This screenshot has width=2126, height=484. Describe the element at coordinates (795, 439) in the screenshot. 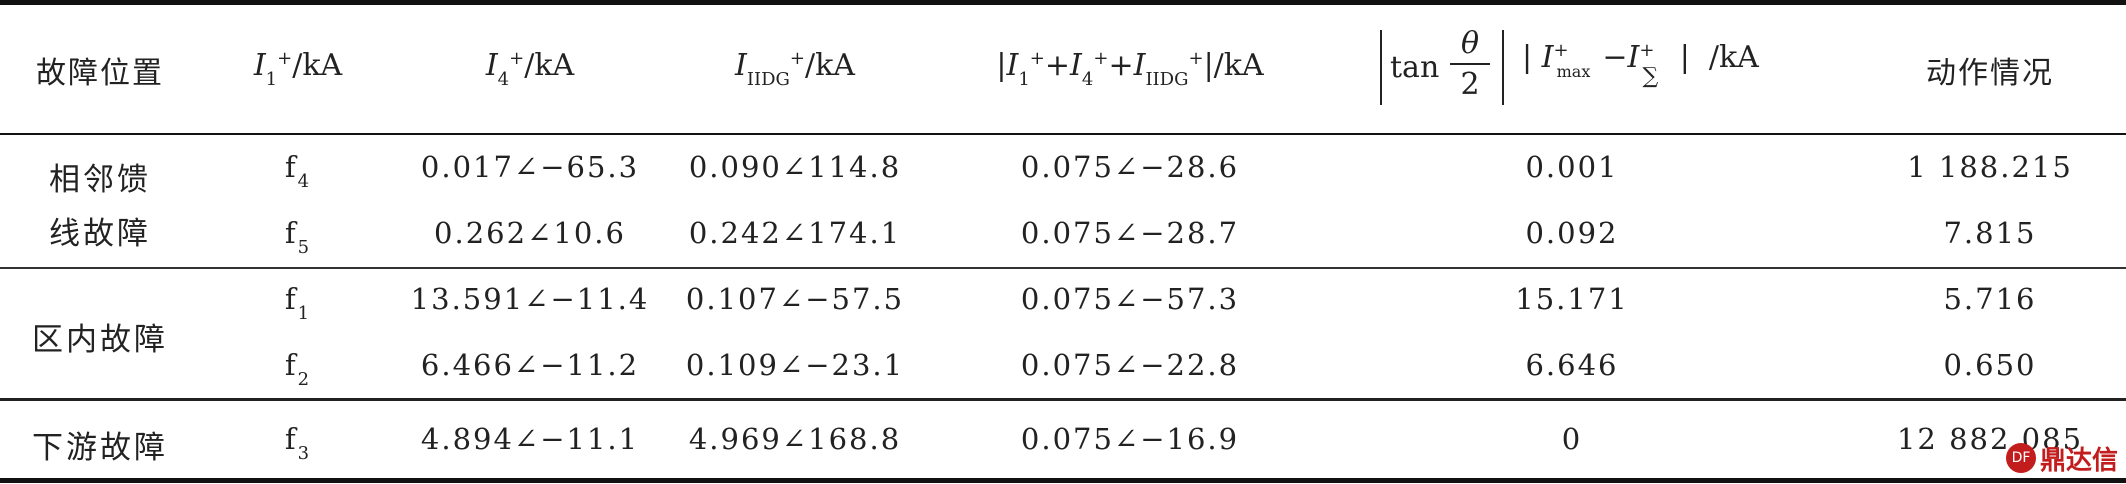

I see `table-row-5-i4: 4.969∠168.8` at that location.